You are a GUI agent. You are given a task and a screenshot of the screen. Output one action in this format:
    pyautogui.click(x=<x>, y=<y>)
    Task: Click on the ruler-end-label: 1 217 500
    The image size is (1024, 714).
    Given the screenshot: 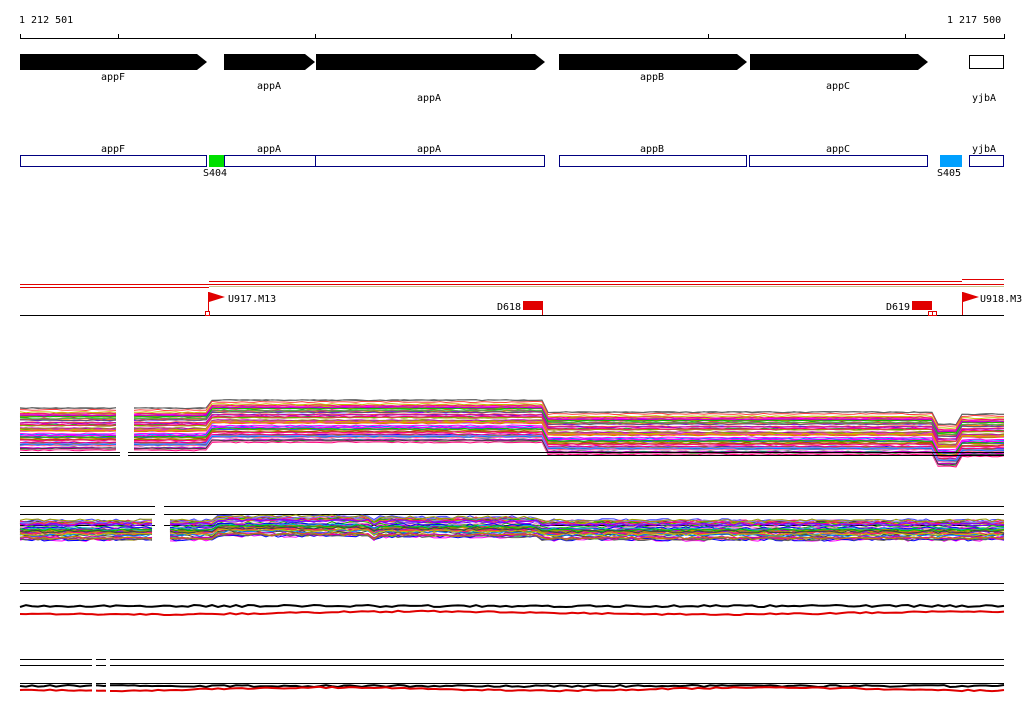 What is the action you would take?
    pyautogui.click(x=974, y=20)
    